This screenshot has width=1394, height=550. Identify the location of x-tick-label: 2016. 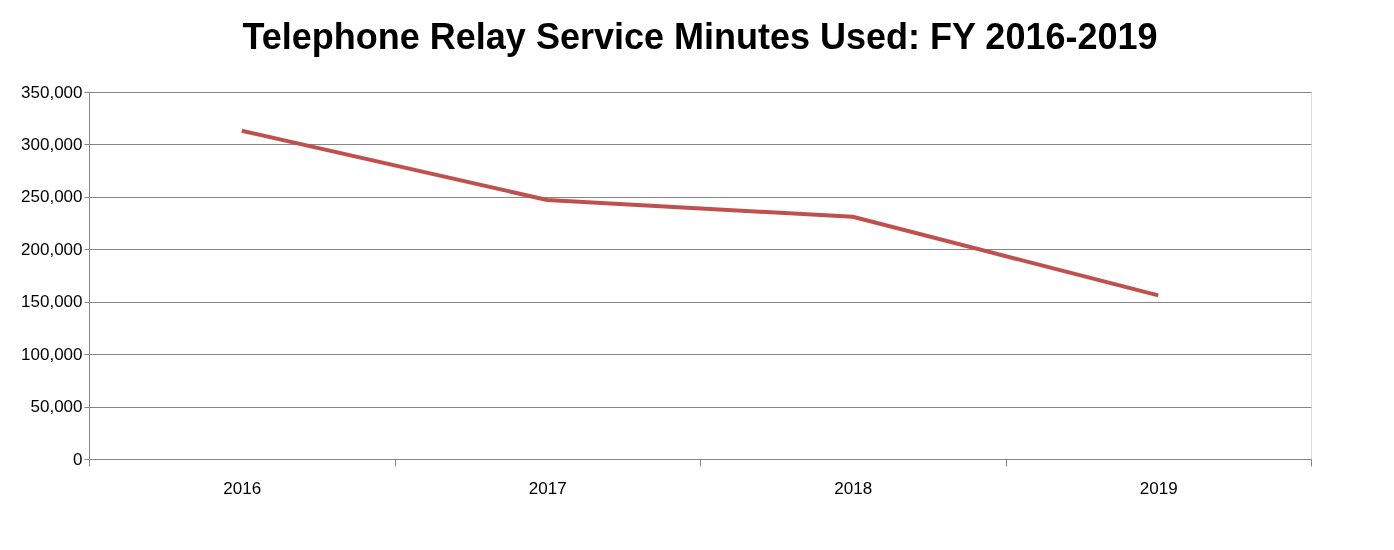
(242, 488).